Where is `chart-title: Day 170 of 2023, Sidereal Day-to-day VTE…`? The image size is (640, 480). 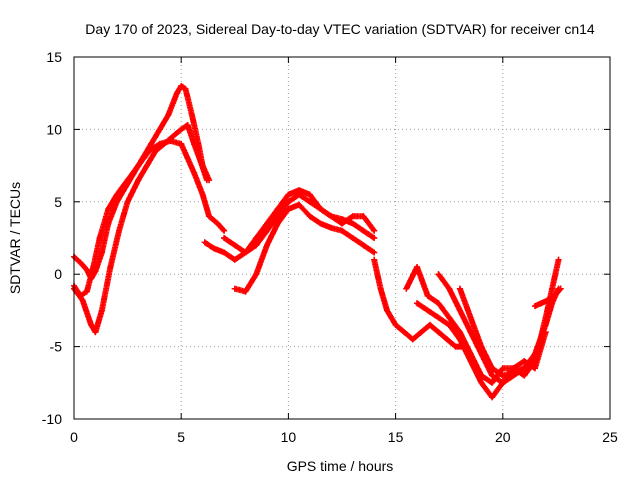 chart-title: Day 170 of 2023, Sidereal Day-to-day VTE… is located at coordinates (340, 29).